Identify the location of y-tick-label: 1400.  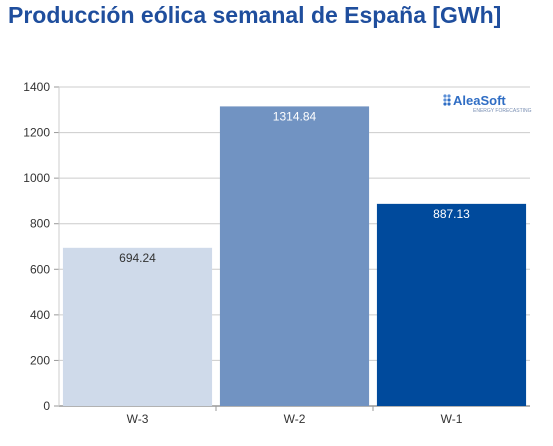
(36, 87).